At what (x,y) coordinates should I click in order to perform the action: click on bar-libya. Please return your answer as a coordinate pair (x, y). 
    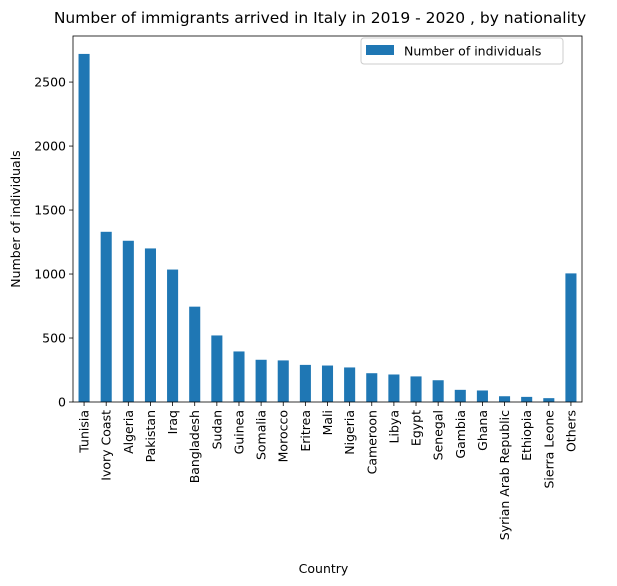
    Looking at the image, I should click on (394, 388).